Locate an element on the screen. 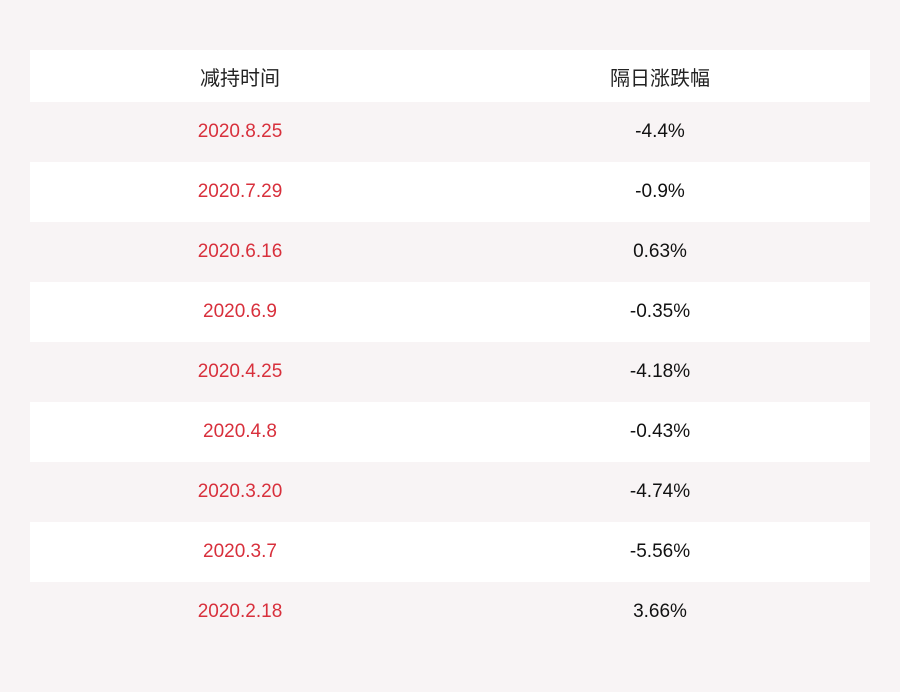  date-cell: 2020.4.8 is located at coordinates (240, 431).